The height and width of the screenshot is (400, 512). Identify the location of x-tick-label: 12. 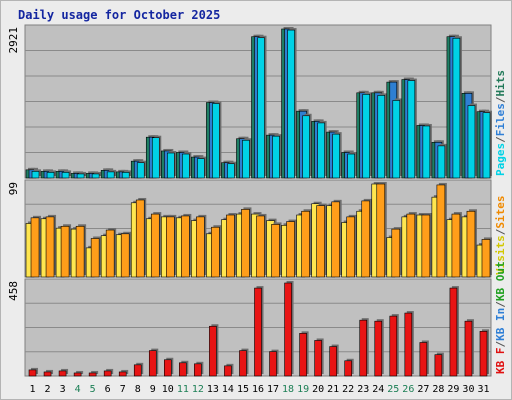
(198, 389).